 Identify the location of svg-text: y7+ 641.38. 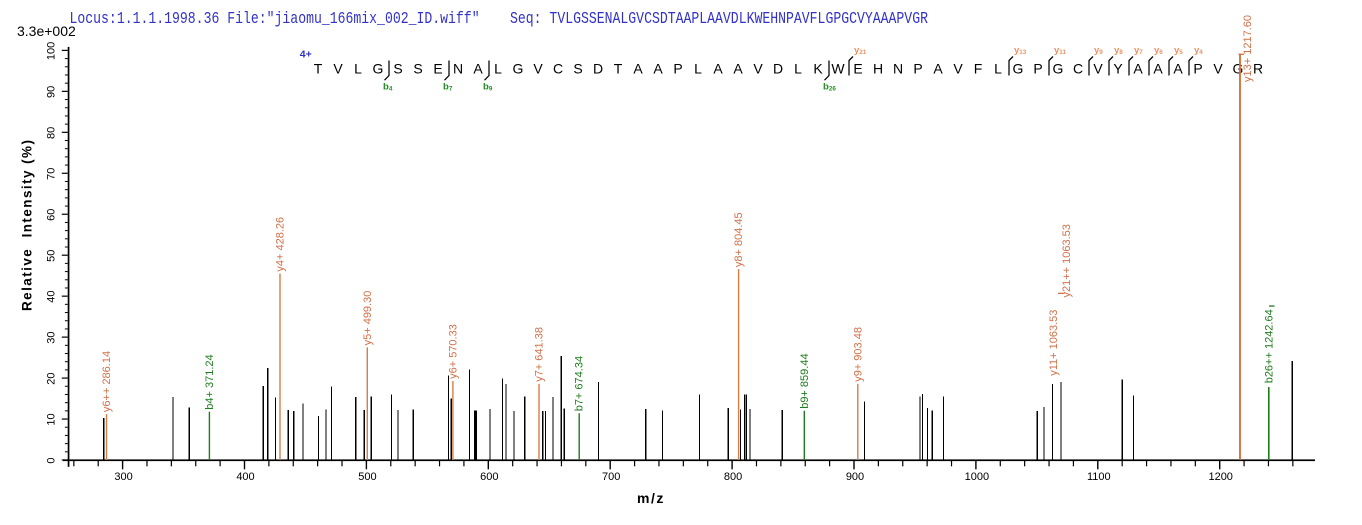
(540, 354).